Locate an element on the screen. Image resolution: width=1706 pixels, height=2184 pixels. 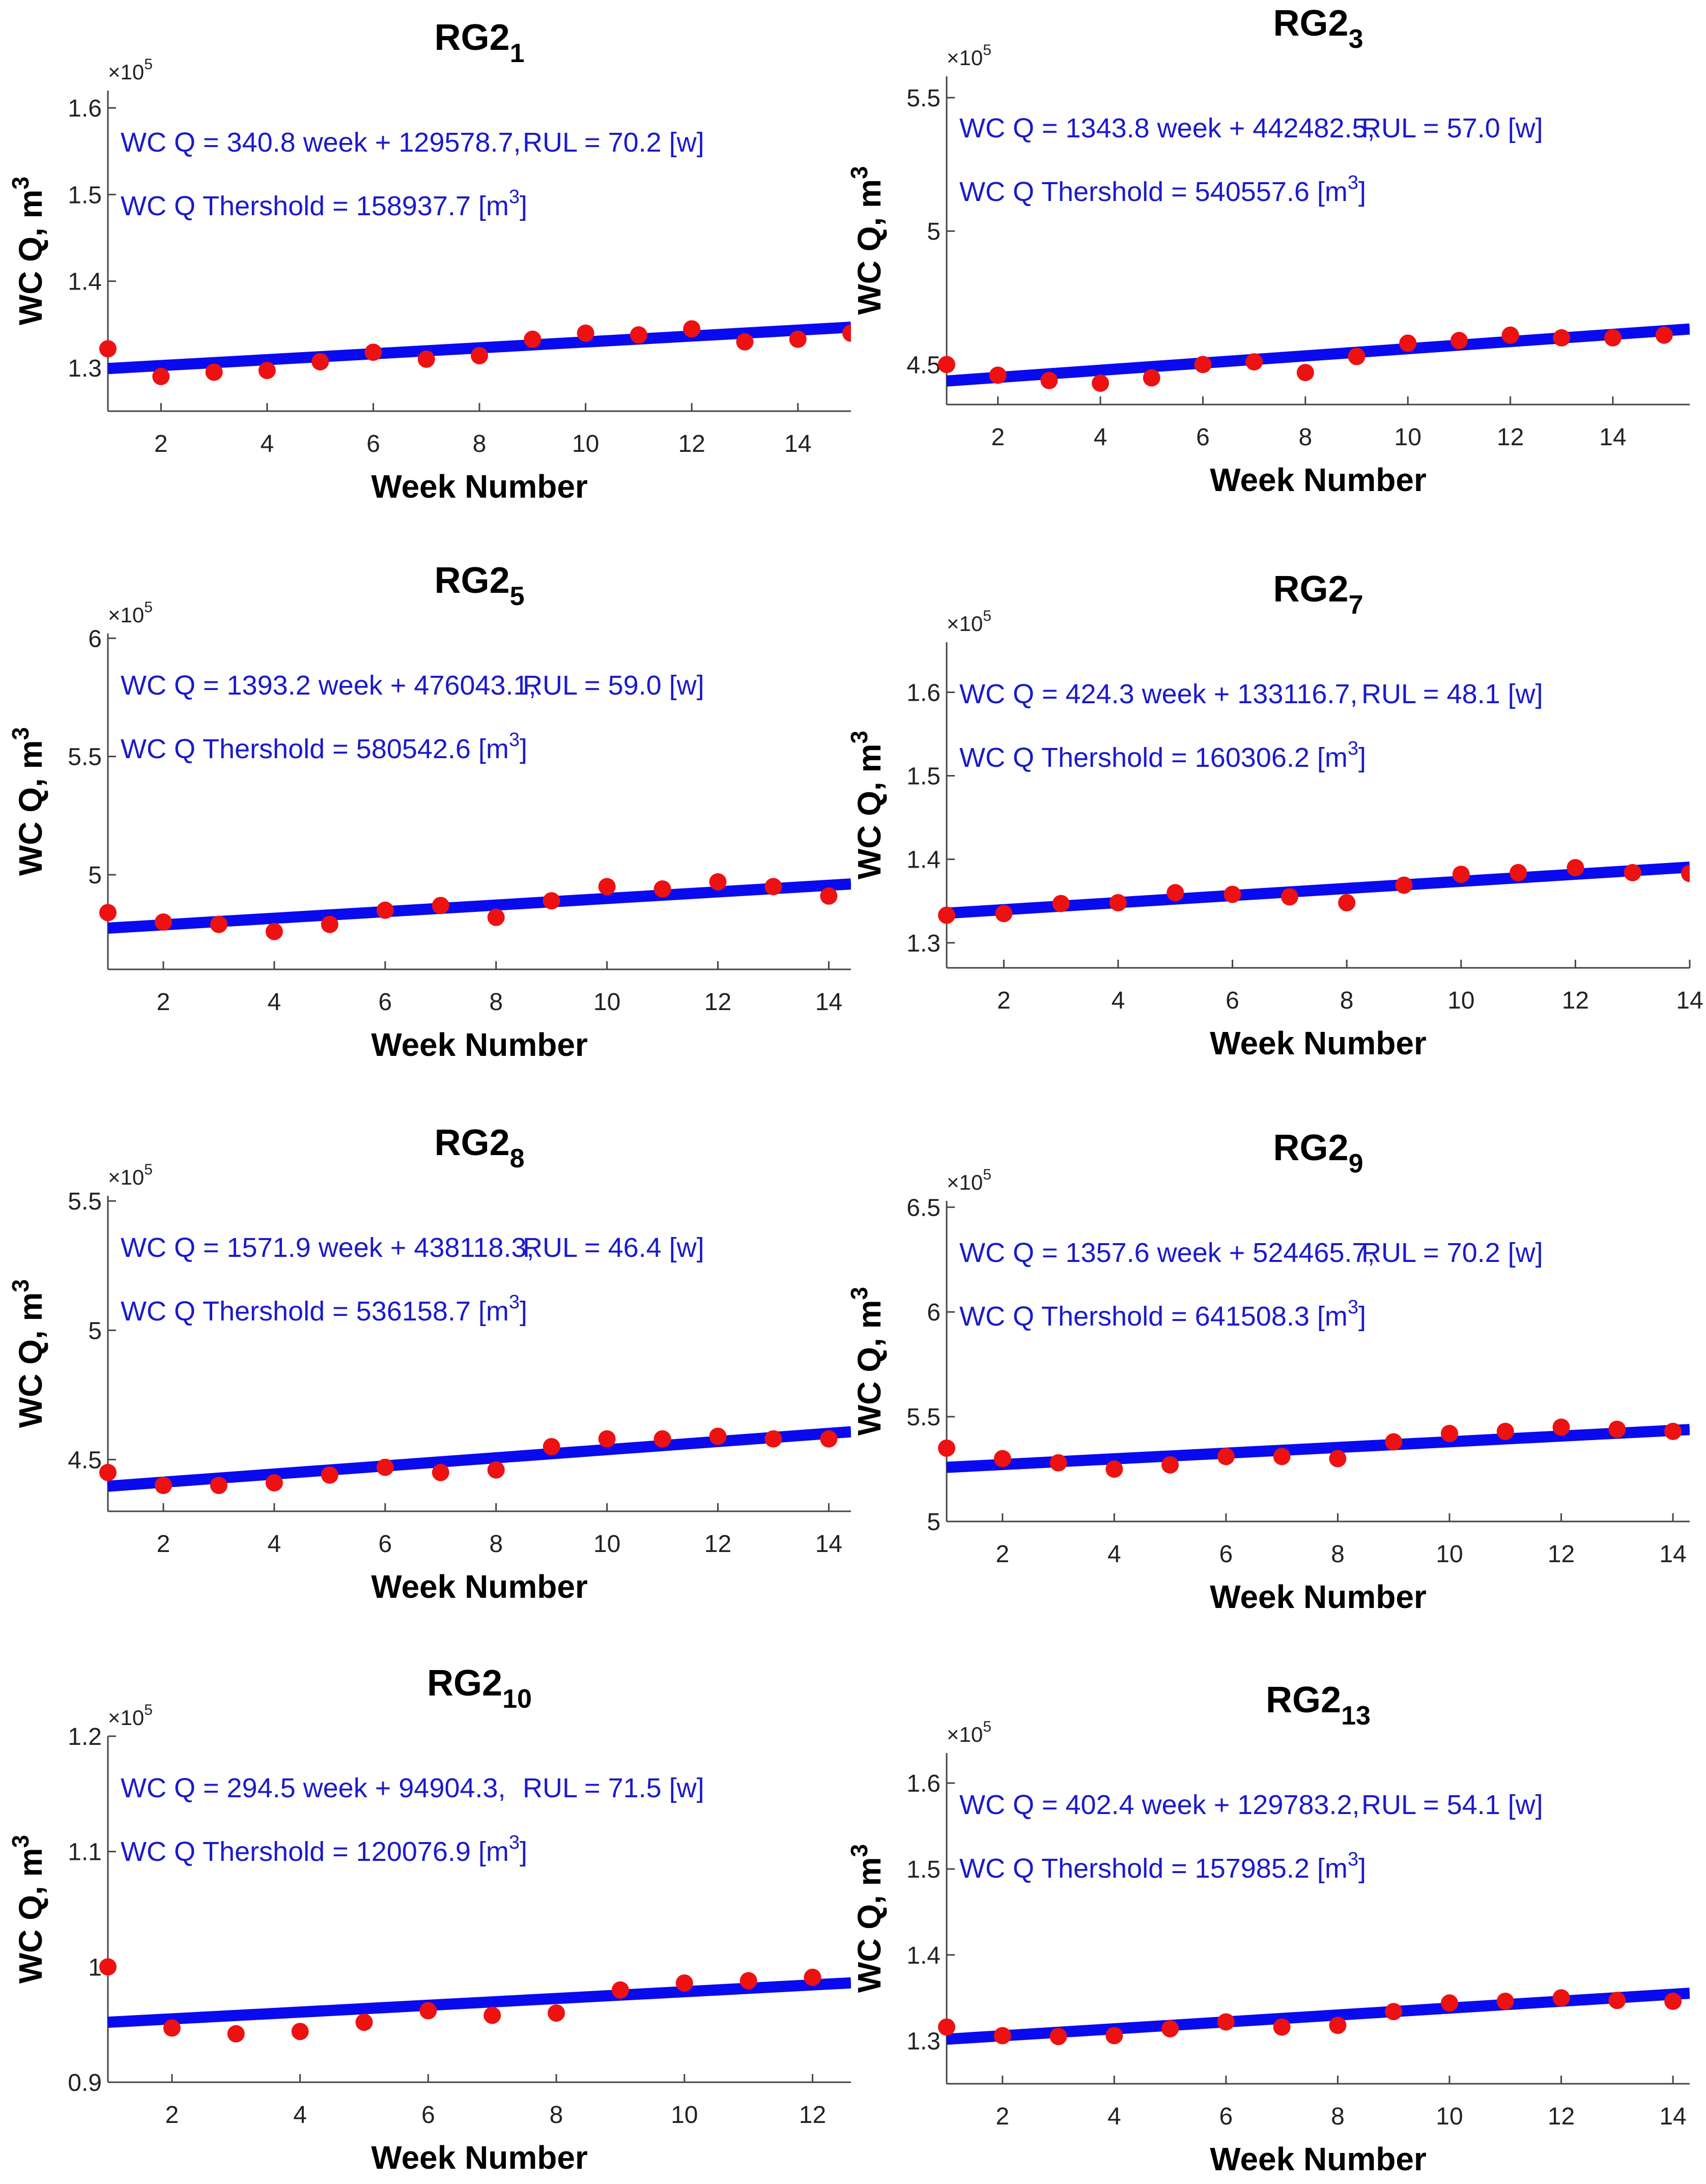
rul-value: RUL = 59.0 [w] is located at coordinates (613, 685).